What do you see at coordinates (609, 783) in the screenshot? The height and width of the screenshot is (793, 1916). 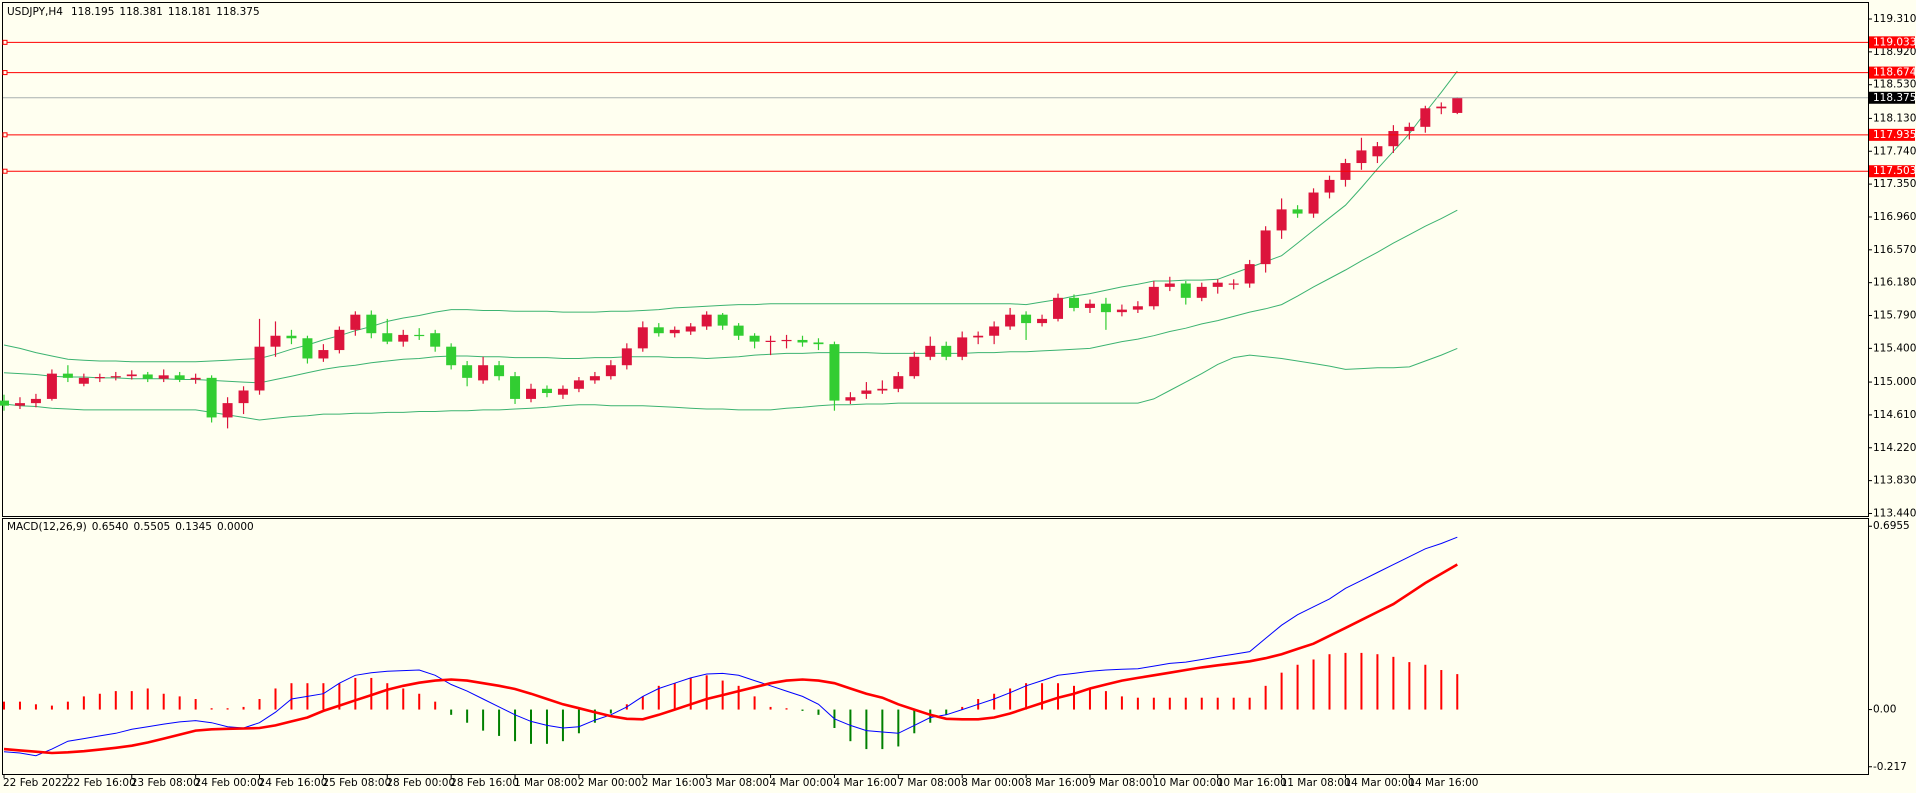 I see `x-tick-label: 2 Mar 00:00` at bounding box center [609, 783].